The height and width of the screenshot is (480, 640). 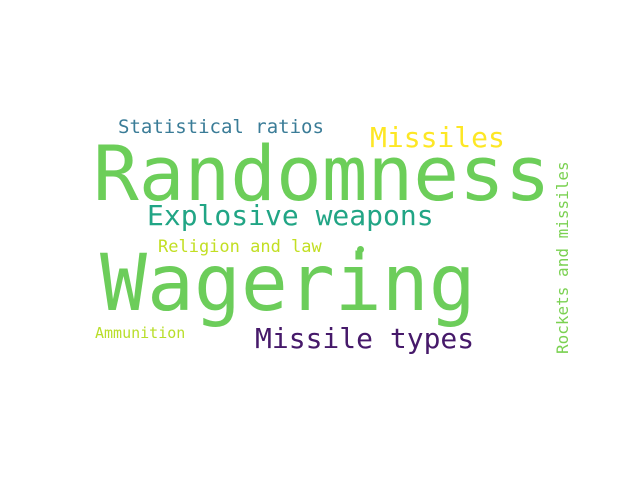 What do you see at coordinates (562, 257) in the screenshot?
I see `word-rockets-and-missiles: Rockets and missiles` at bounding box center [562, 257].